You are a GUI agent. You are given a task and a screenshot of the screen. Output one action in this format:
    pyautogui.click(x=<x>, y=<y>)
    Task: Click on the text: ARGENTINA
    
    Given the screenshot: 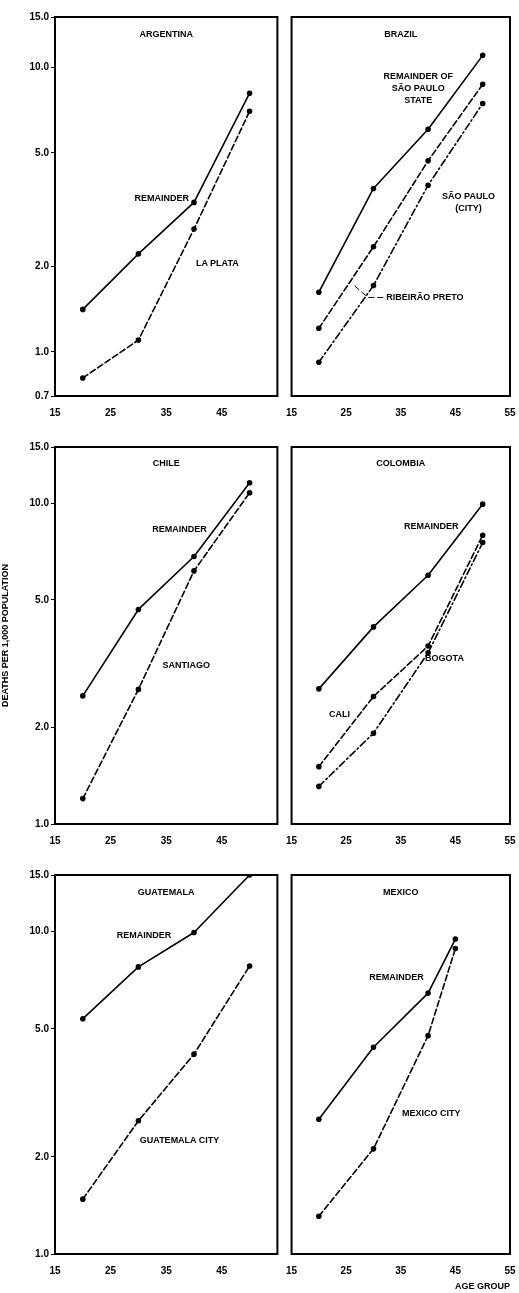 What is the action you would take?
    pyautogui.click(x=166, y=33)
    